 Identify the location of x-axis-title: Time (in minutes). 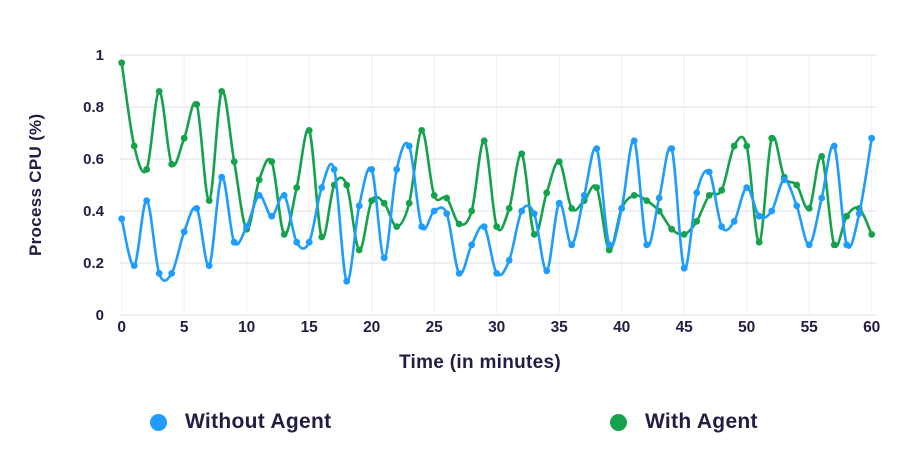
(480, 362).